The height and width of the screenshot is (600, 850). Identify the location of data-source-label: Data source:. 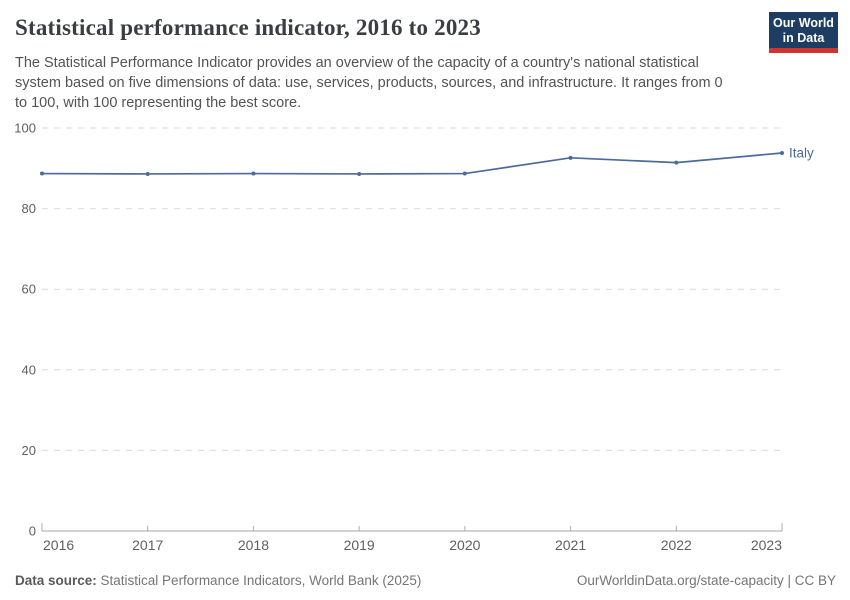
(56, 580).